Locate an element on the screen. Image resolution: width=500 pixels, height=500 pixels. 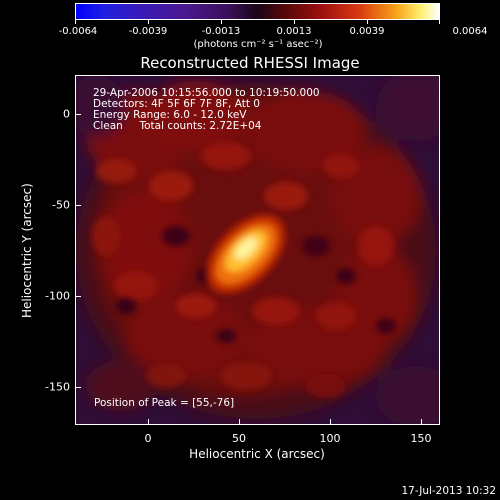
peak-position-text: Position of Peak = [55,-76] is located at coordinates (164, 403).